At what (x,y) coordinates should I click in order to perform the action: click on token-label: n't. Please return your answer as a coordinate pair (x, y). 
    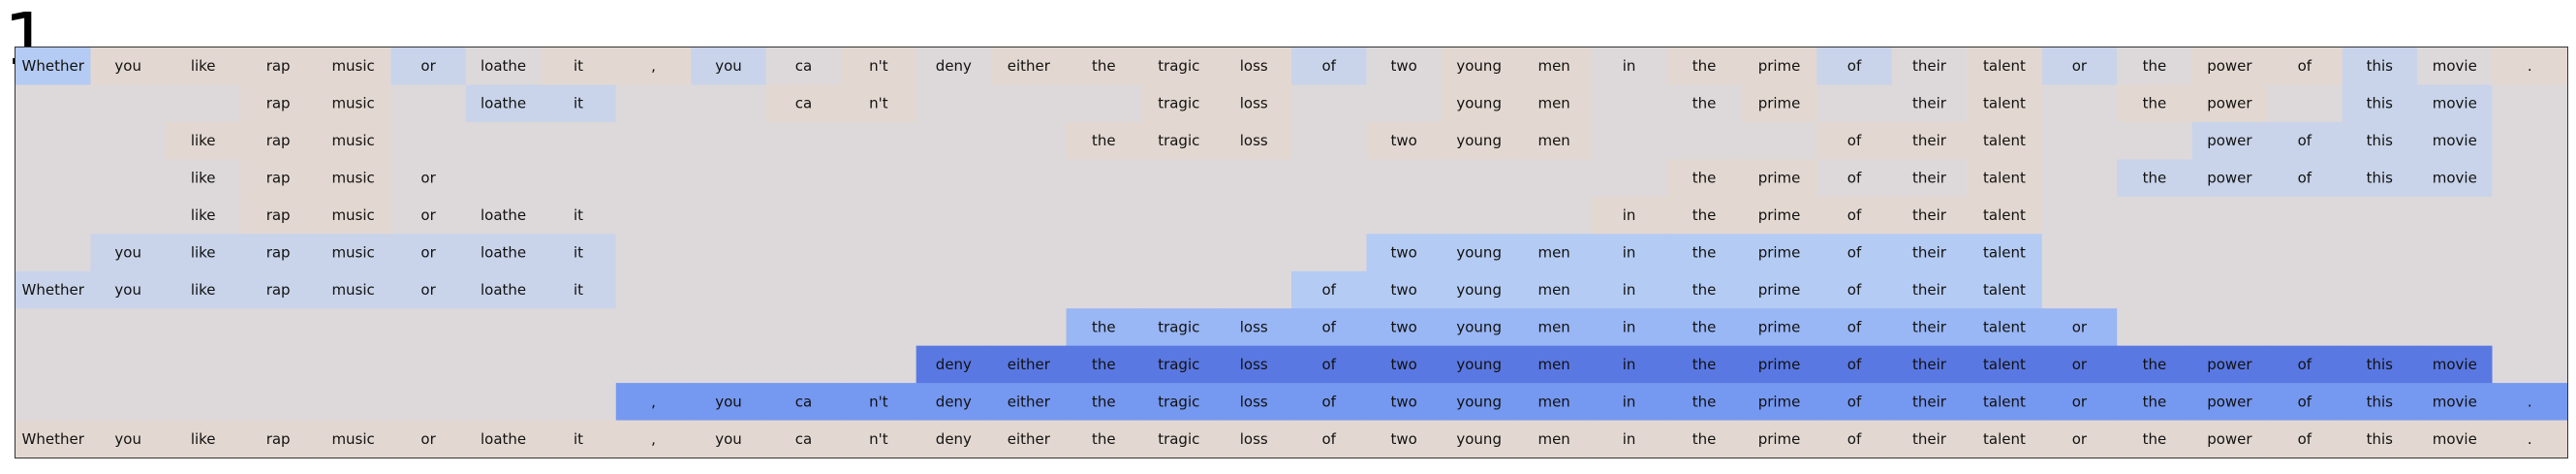
    Looking at the image, I should click on (878, 66).